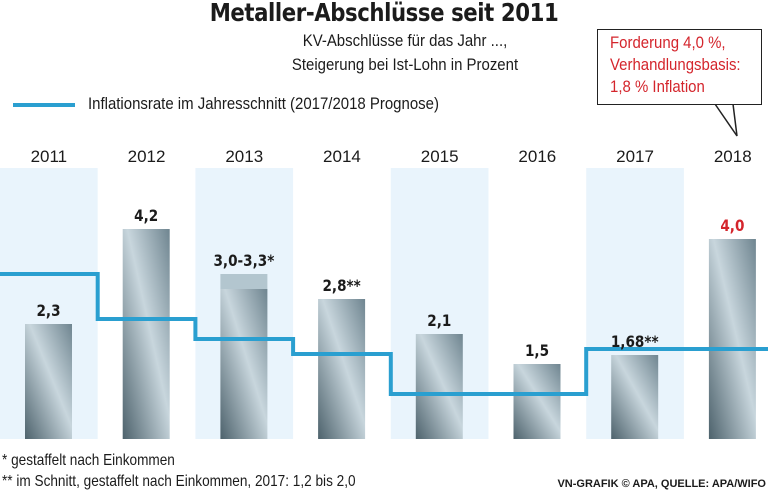 The image size is (768, 495). Describe the element at coordinates (405, 64) in the screenshot. I see `chart-subtitle-line-2: Steigerung bei Ist-Lohn in Prozent` at that location.